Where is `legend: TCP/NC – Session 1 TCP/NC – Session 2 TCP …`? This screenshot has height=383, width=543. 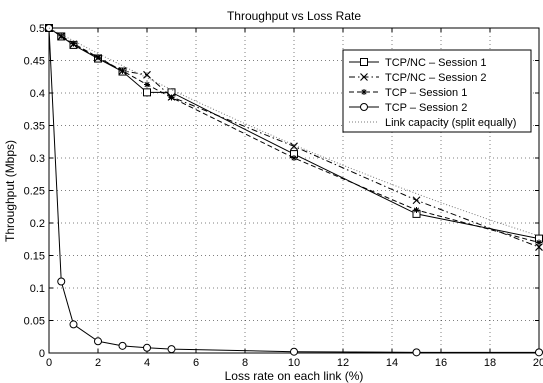
legend: TCP/NC – Session 1 TCP/NC – Session 2 TCP … is located at coordinates (437, 91).